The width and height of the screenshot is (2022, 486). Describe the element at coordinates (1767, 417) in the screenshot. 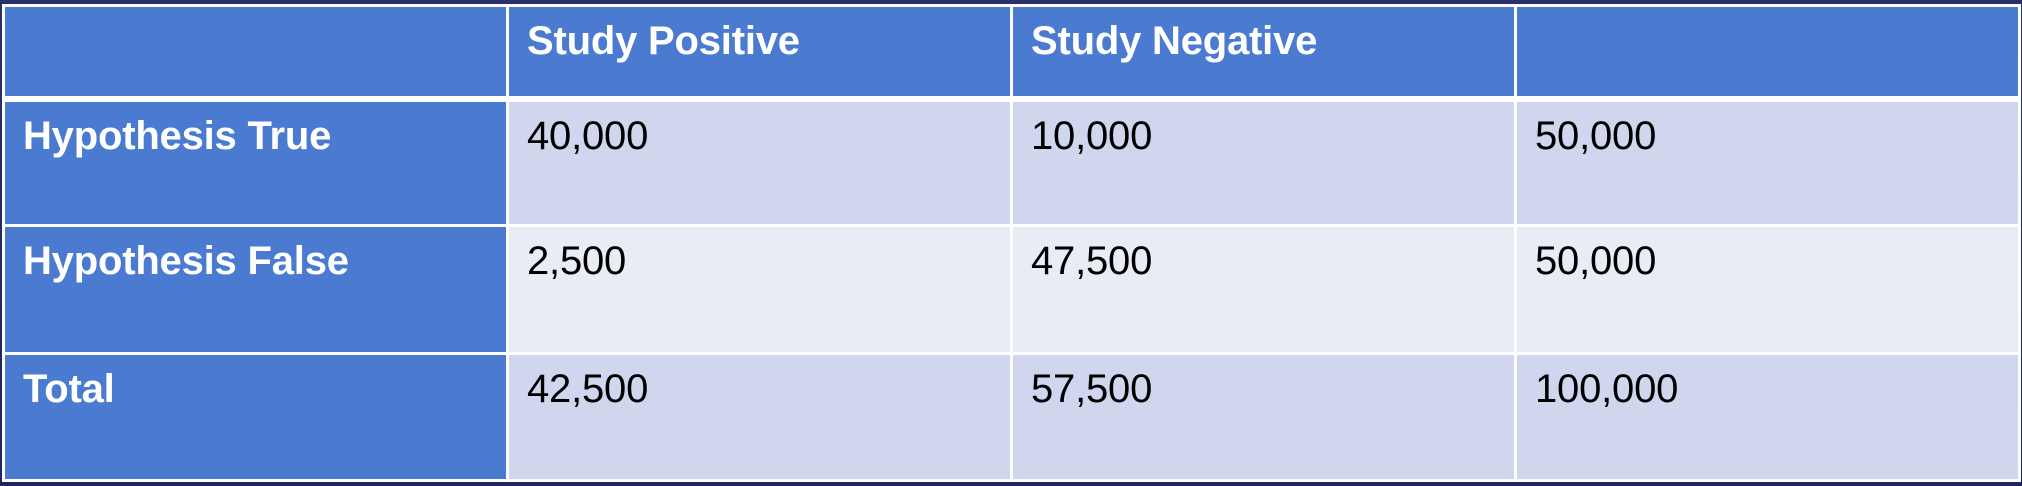

I see `cell-grand-total: 100,000` at that location.